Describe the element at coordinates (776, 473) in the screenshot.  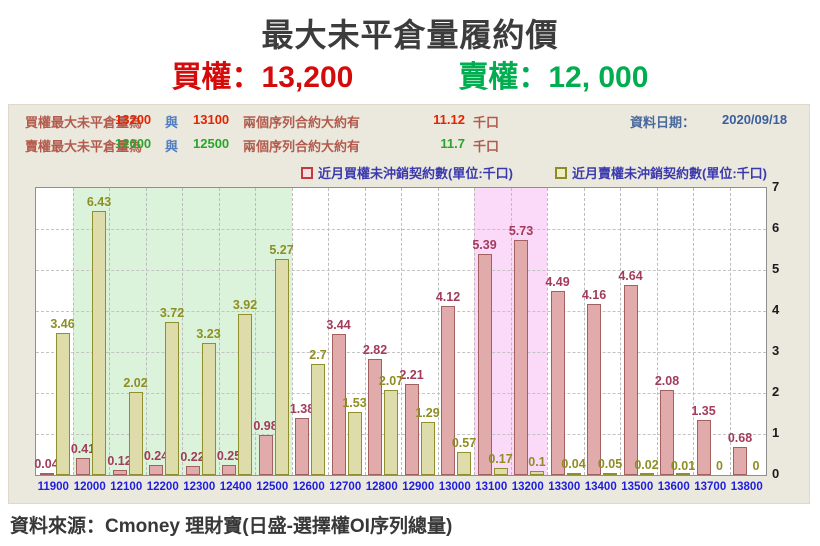
I see `y-tick-label: 0` at that location.